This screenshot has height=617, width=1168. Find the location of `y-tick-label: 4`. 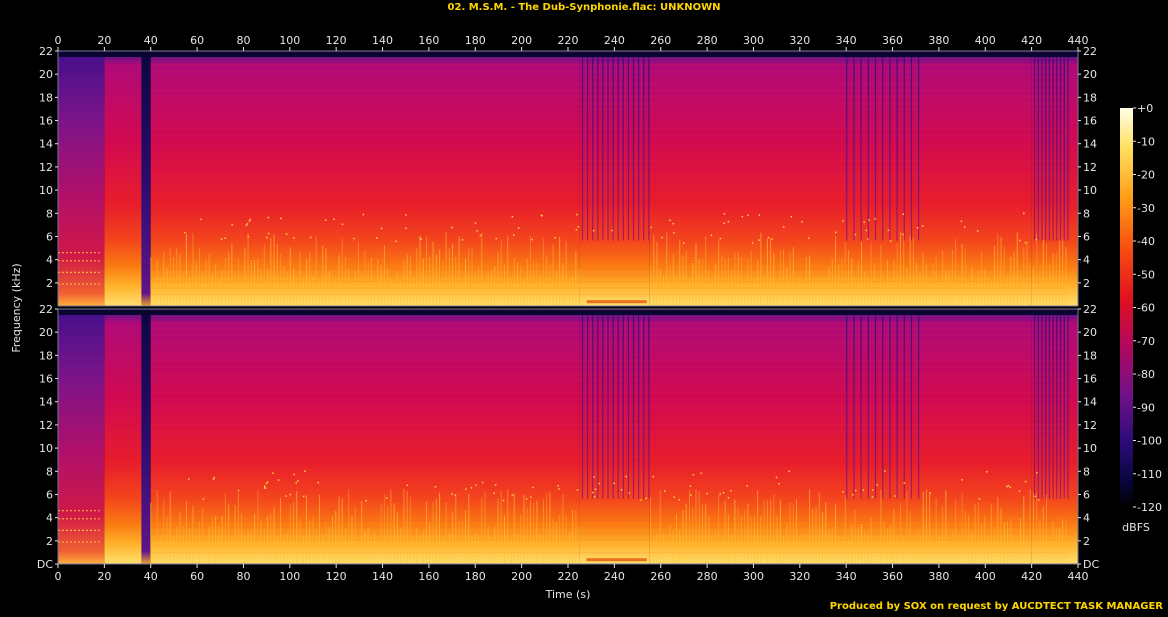

y-tick-label: 4 is located at coordinates (49, 518).